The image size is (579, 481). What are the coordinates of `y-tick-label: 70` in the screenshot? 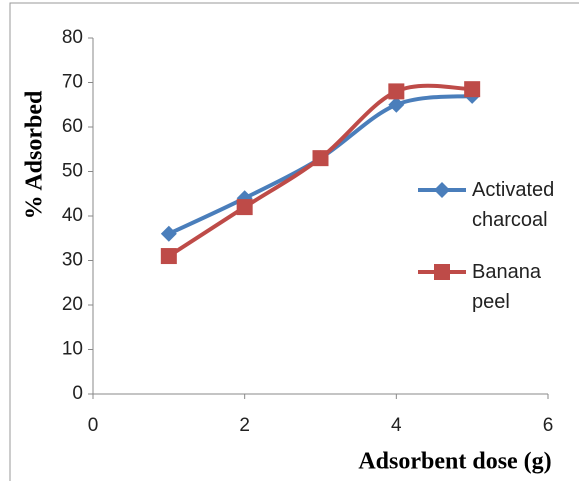 It's located at (72, 82).